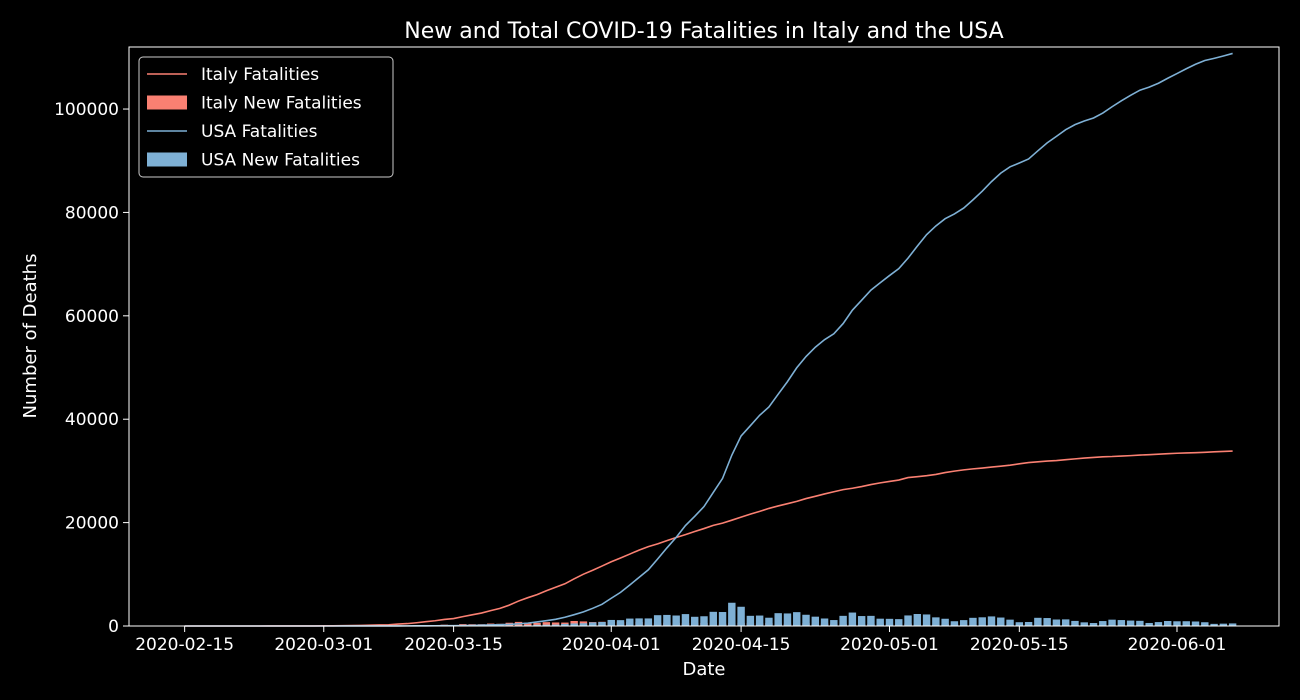 The width and height of the screenshot is (1300, 700). What do you see at coordinates (184, 645) in the screenshot?
I see `x-tick-label: 2020-02-15` at bounding box center [184, 645].